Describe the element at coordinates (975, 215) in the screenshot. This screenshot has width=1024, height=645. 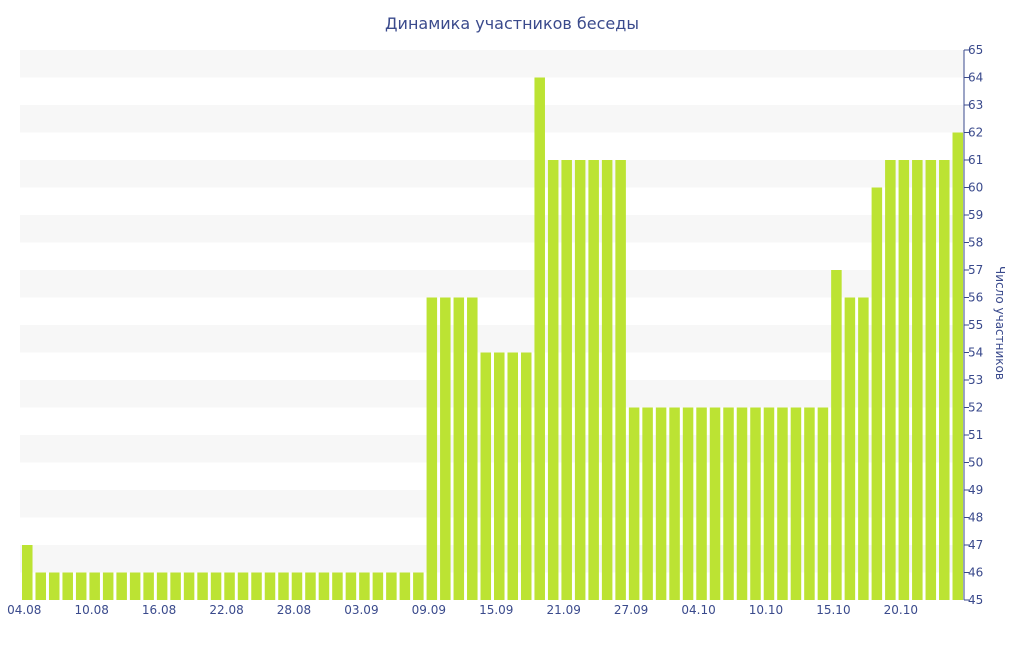
I see `y-tick-label: 59` at that location.